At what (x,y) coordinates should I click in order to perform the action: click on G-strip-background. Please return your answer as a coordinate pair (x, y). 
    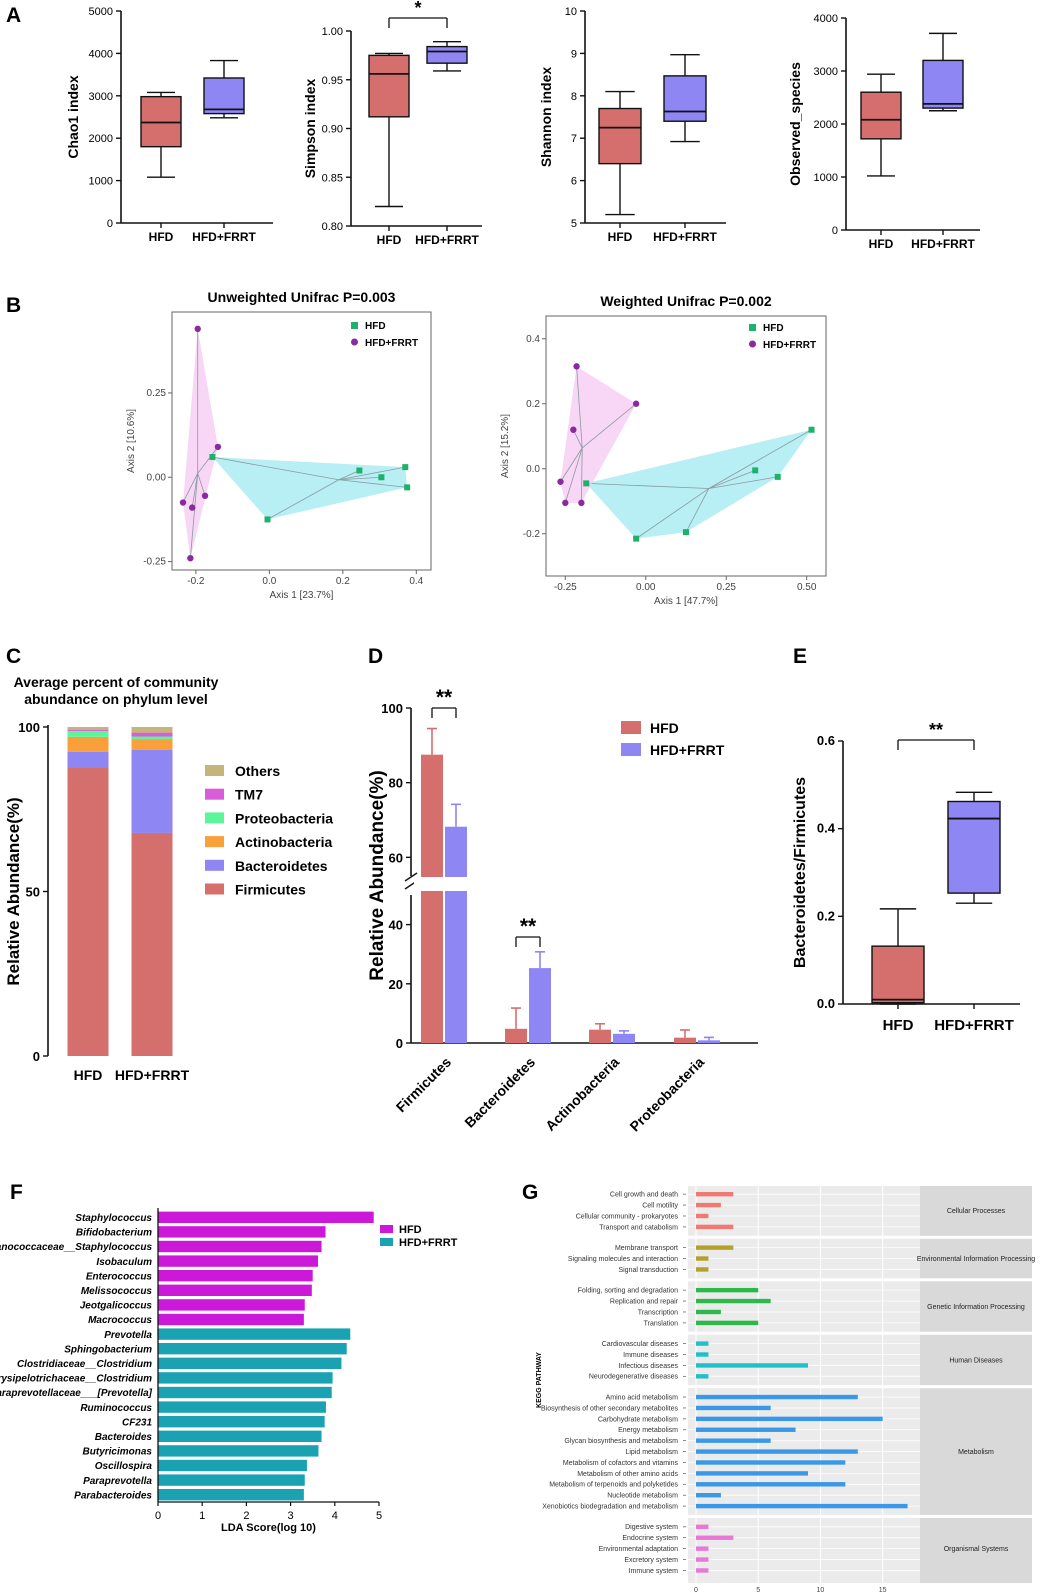
    Looking at the image, I should click on (976, 1384).